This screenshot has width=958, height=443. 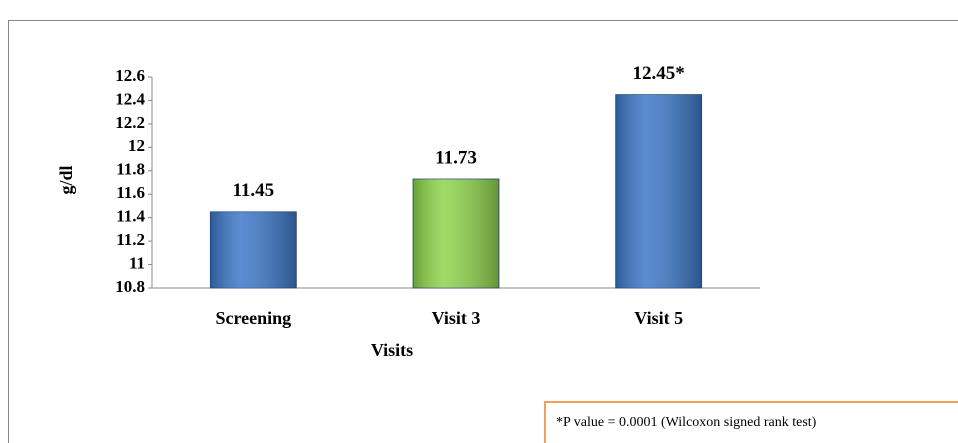 What do you see at coordinates (130, 169) in the screenshot?
I see `y-tick-label: 11.8` at bounding box center [130, 169].